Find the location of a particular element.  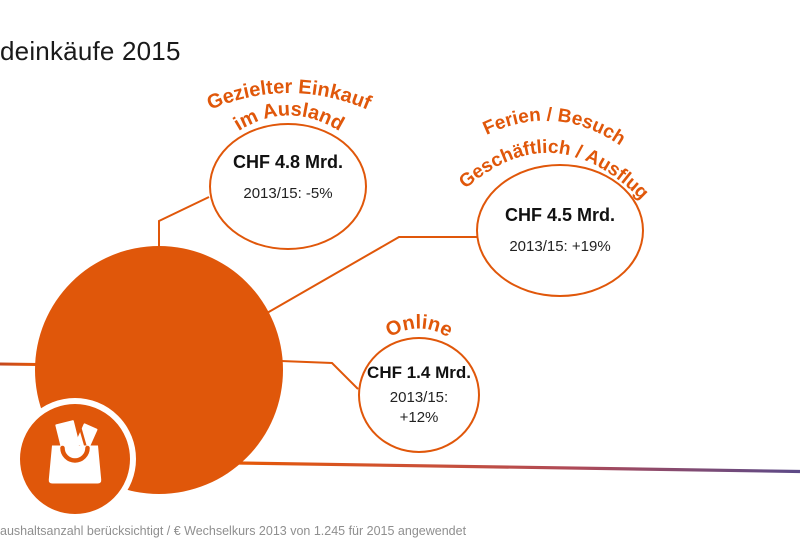

bubble-online-value: CHF 1.4 Mrd. is located at coordinates (419, 372).